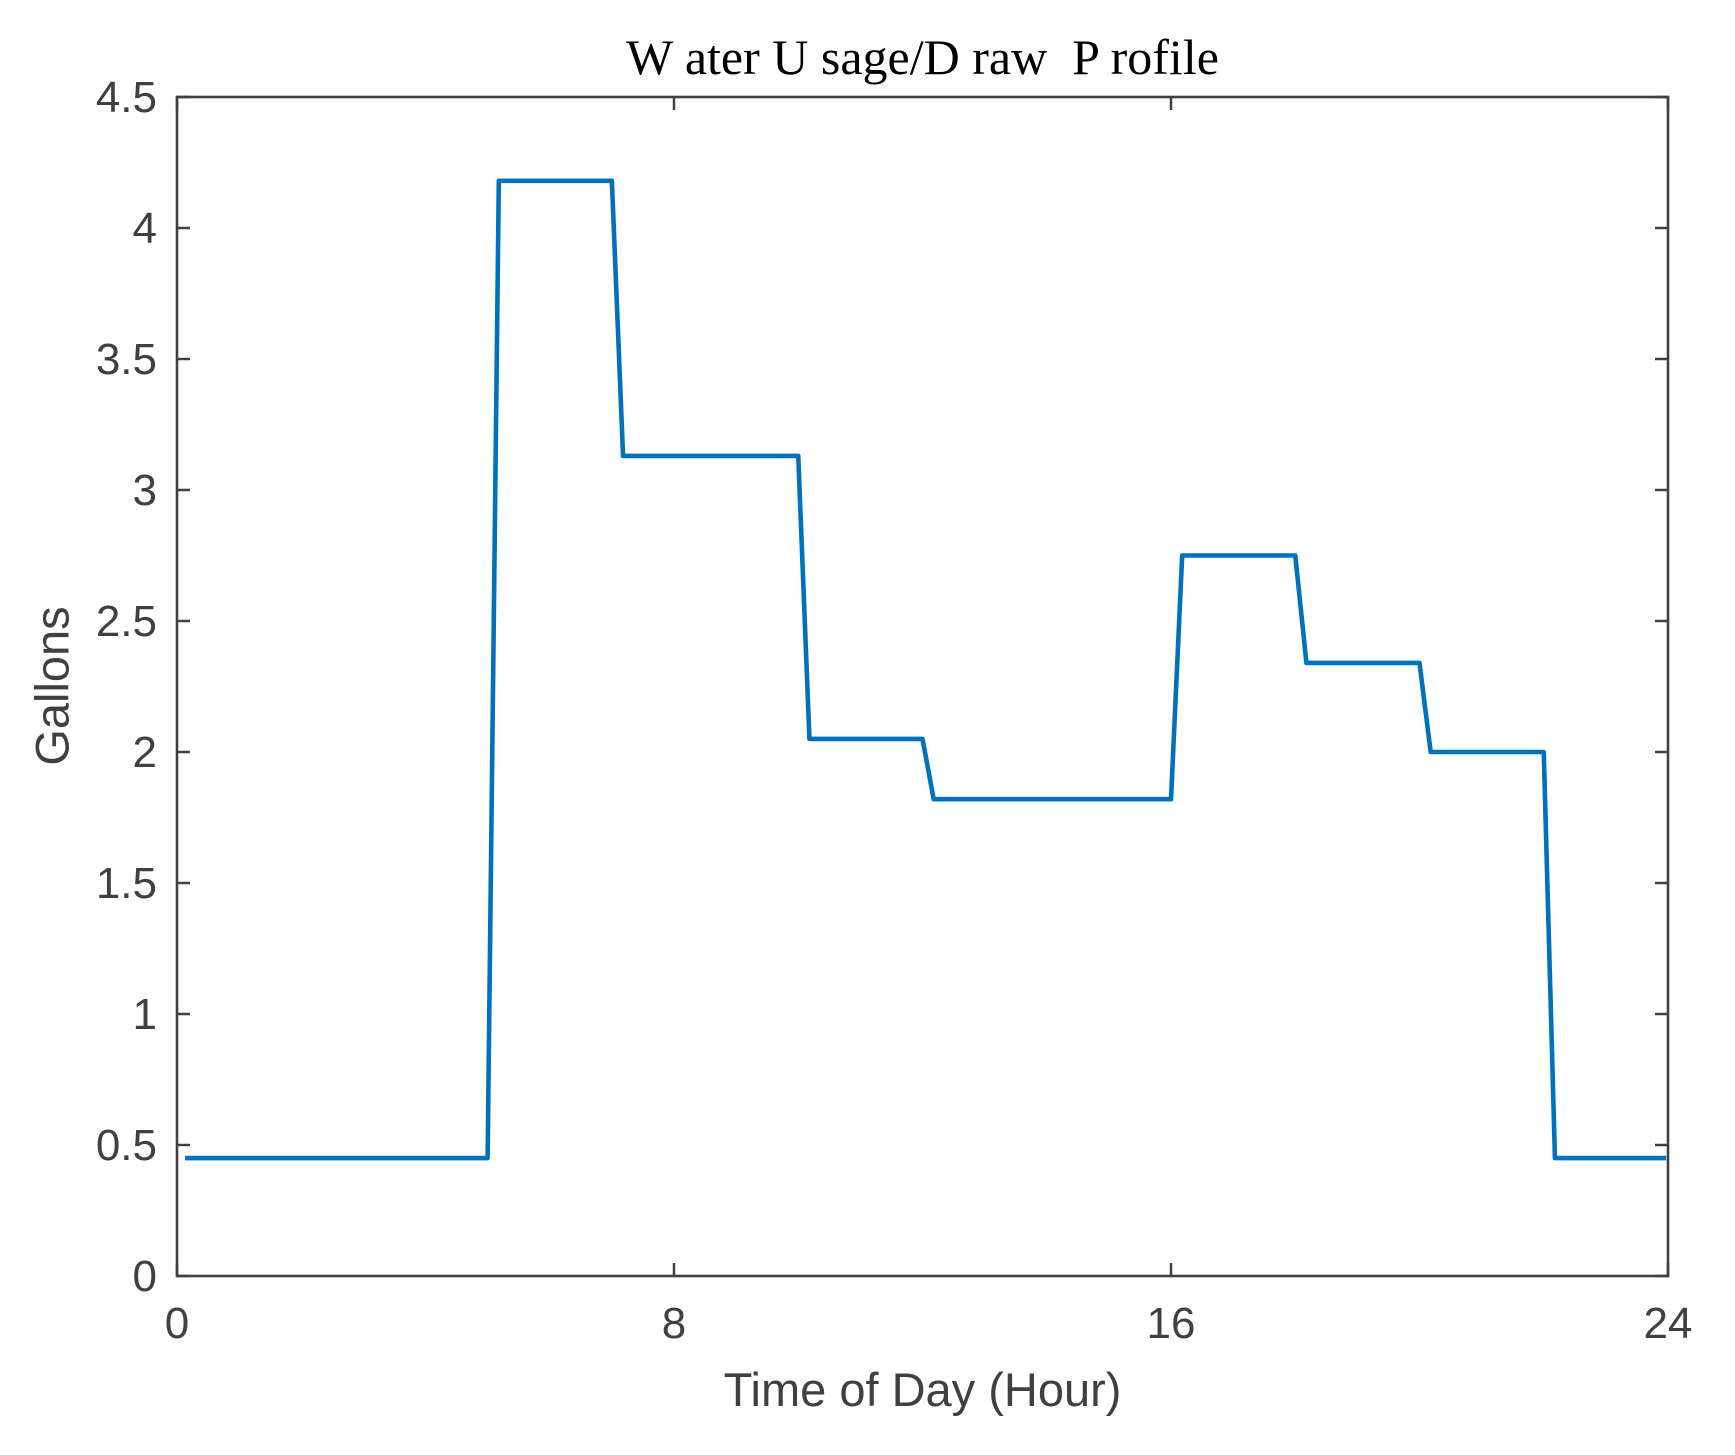 This screenshot has width=1735, height=1455. What do you see at coordinates (177, 1323) in the screenshot?
I see `x-tick-label: 0` at bounding box center [177, 1323].